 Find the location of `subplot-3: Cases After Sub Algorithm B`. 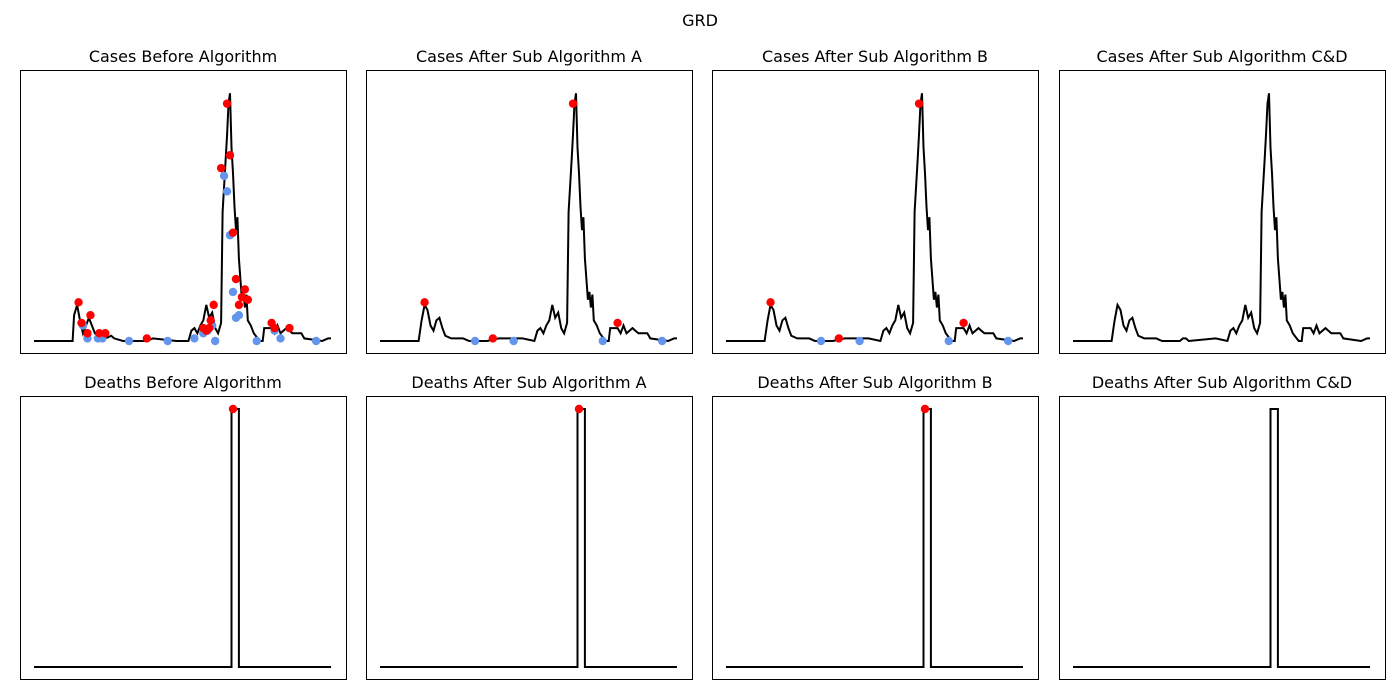

subplot-3: Cases After Sub Algorithm B is located at coordinates (875, 200).